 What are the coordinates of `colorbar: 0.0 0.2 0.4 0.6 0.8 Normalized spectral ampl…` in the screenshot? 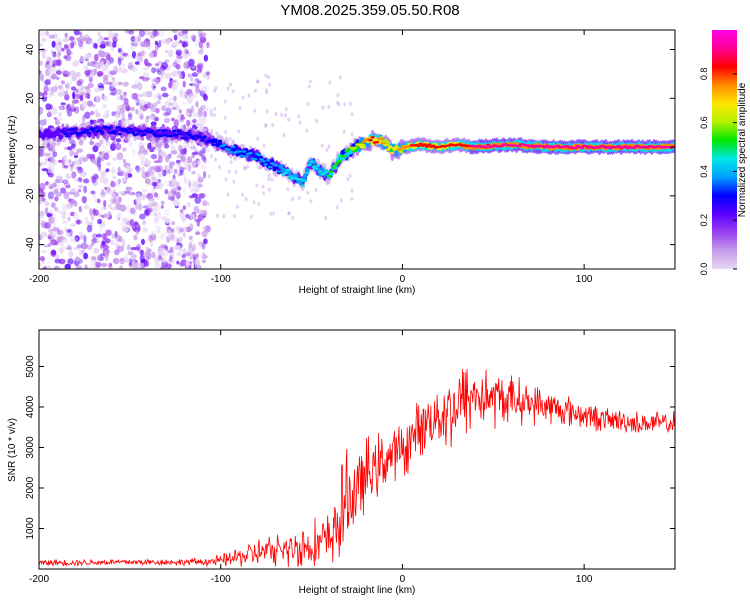 It's located at (723, 152).